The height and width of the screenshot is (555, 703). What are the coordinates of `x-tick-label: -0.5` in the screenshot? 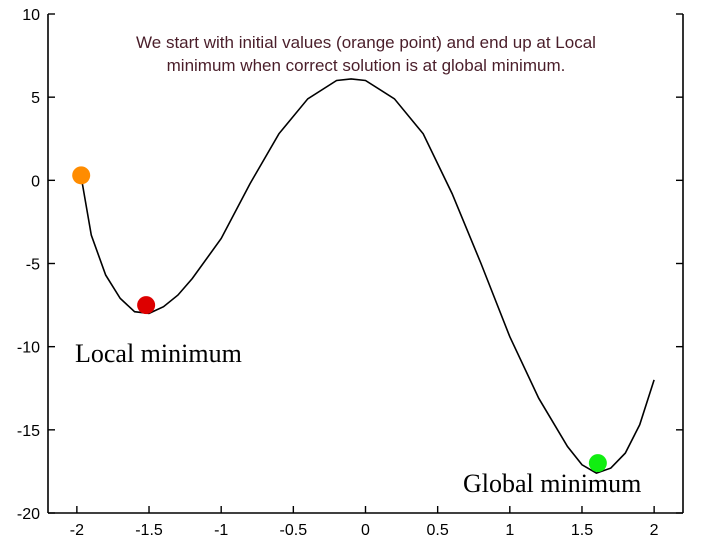 It's located at (294, 530).